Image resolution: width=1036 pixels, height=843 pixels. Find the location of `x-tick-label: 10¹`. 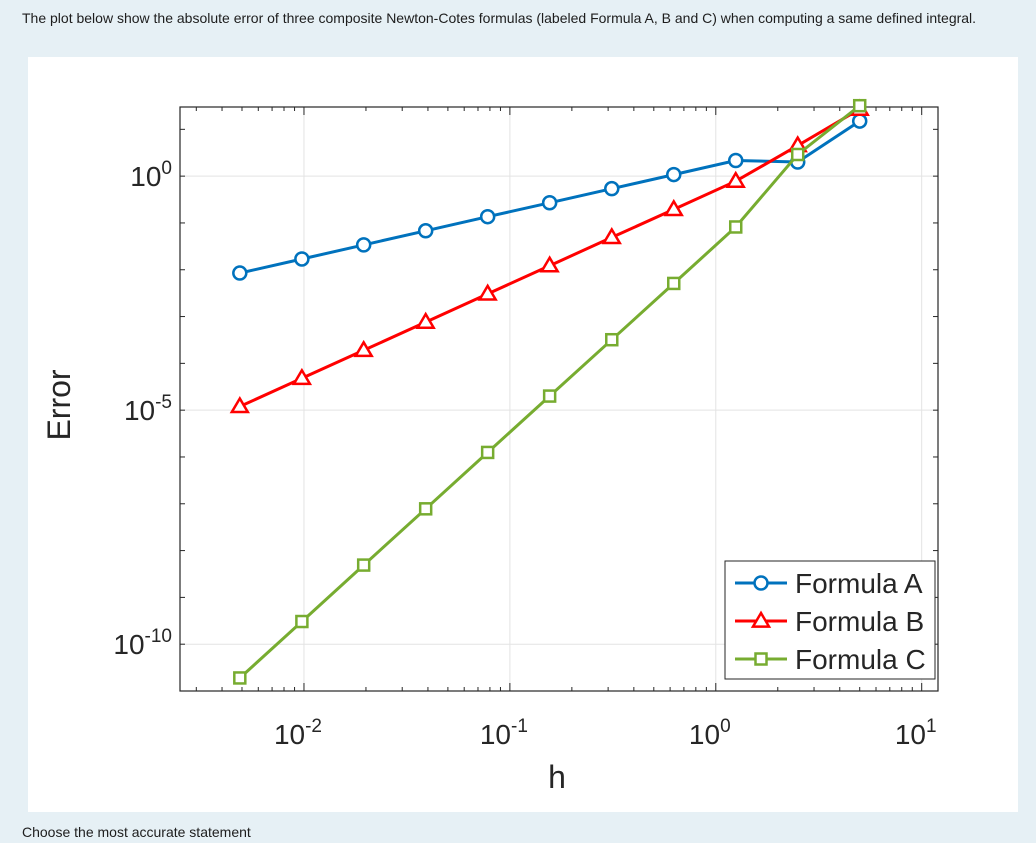

x-tick-label: 10¹ is located at coordinates (916, 733).